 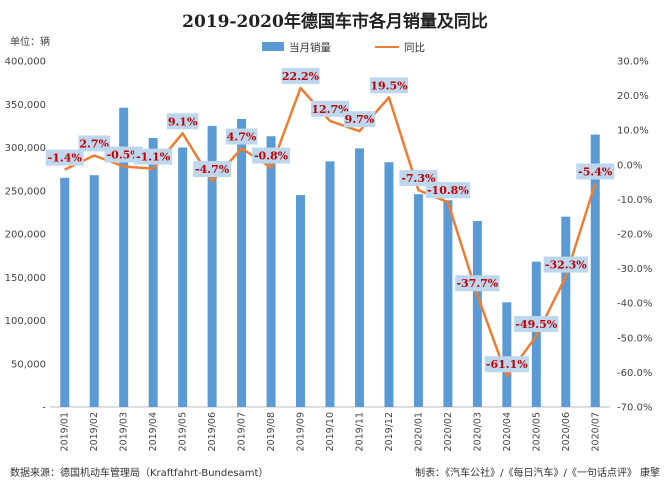 I want to click on data-label-text: 12.7%, so click(x=330, y=109).